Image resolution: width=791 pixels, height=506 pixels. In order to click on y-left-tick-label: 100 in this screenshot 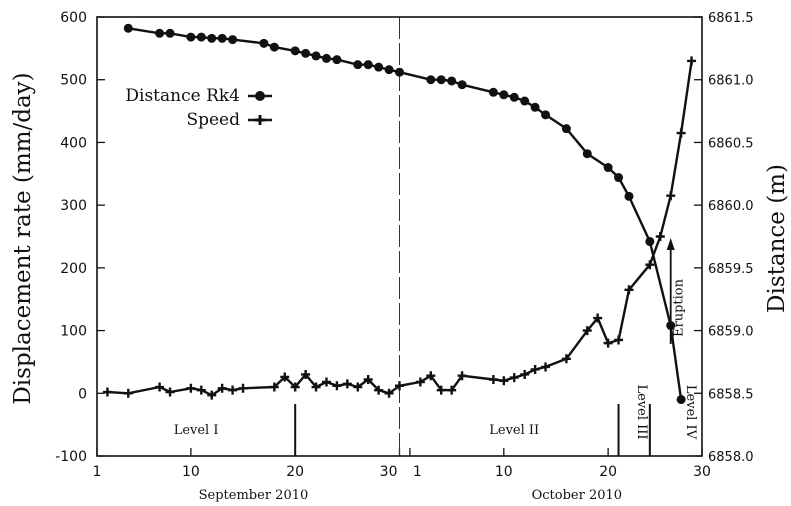, I will do `click(73, 332)`.